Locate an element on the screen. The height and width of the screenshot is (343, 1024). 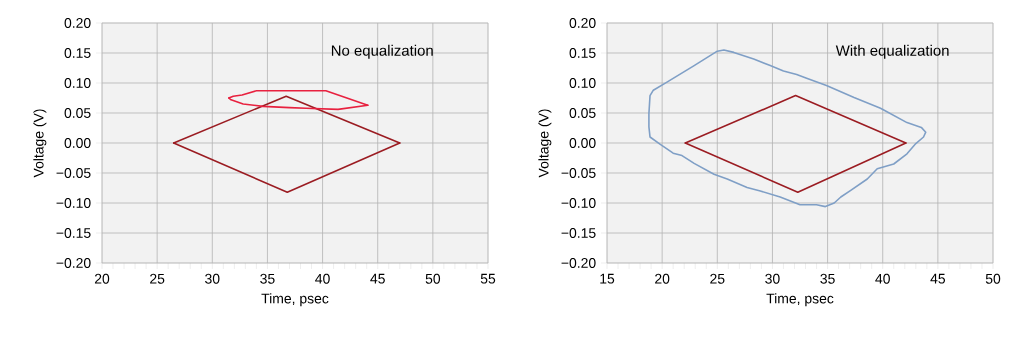
annotation: No equalization is located at coordinates (382, 51).